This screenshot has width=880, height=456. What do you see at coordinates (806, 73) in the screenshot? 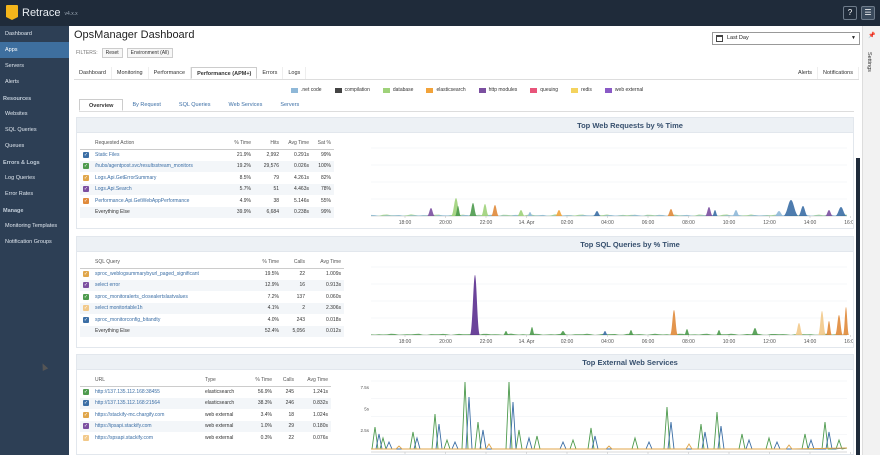
I see `tab-alerts: Alerts` at bounding box center [806, 73].